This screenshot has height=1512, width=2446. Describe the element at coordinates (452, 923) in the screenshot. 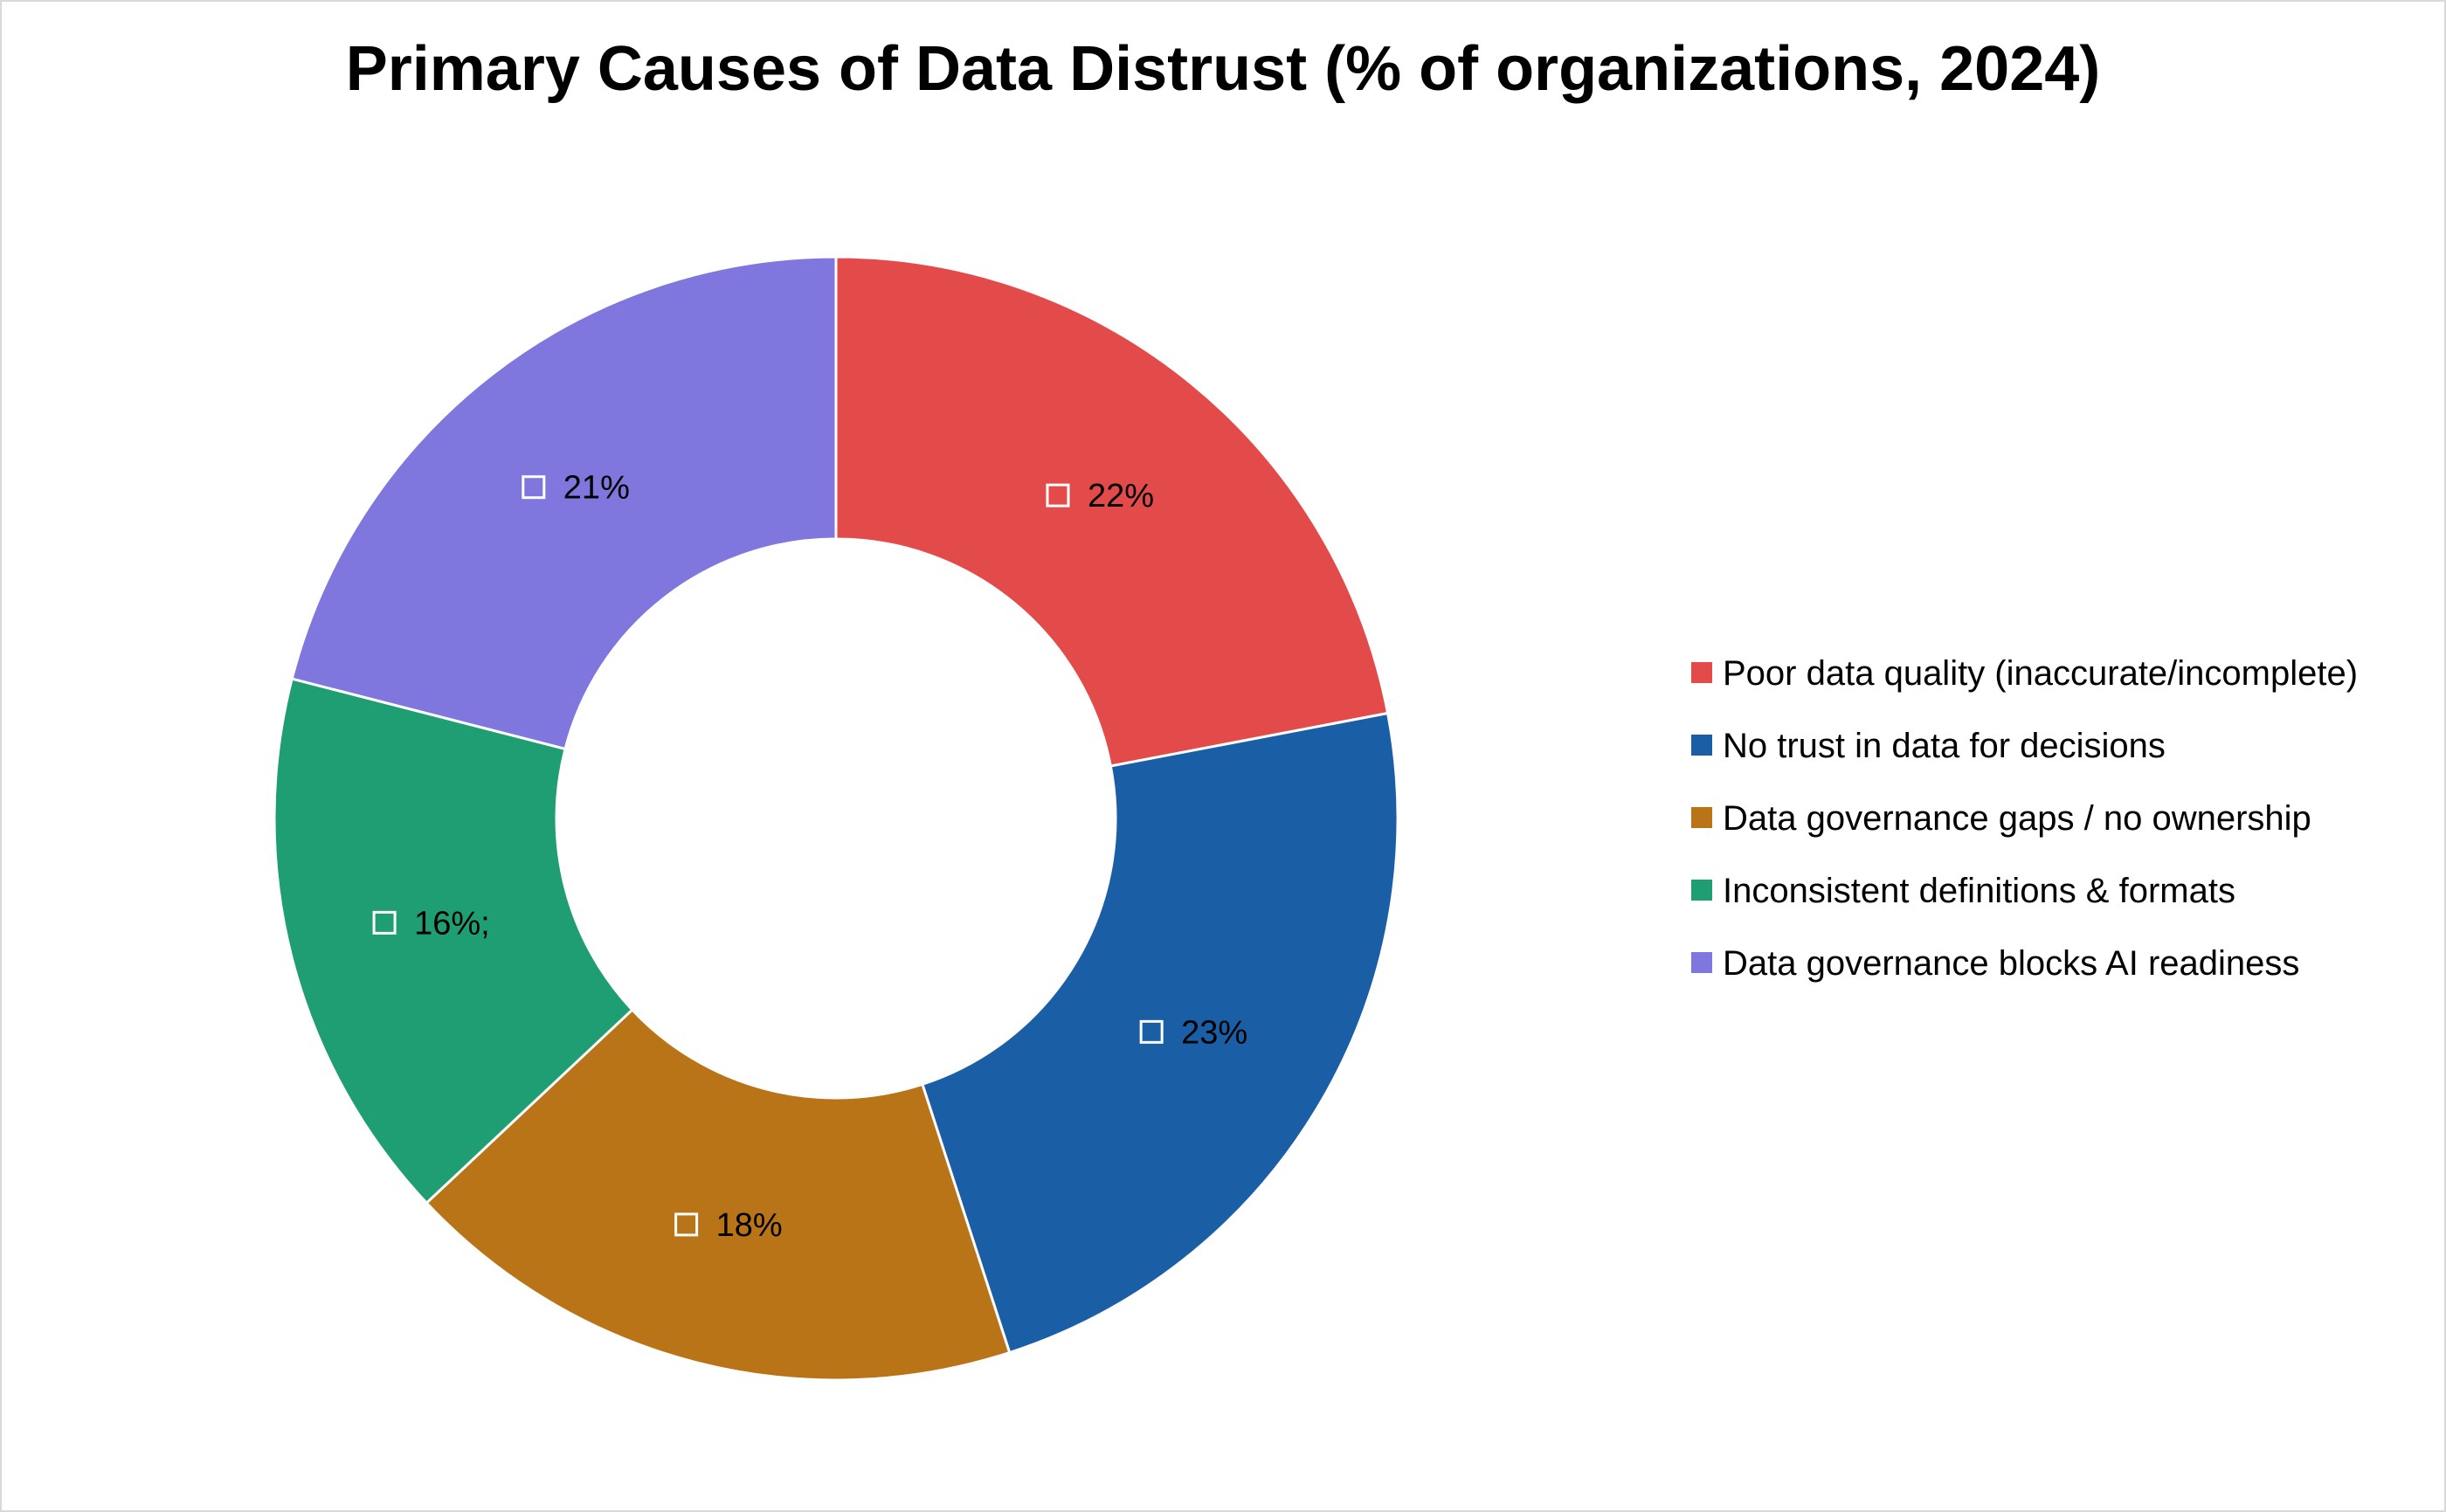

I see `data-label-text: 16%;` at that location.